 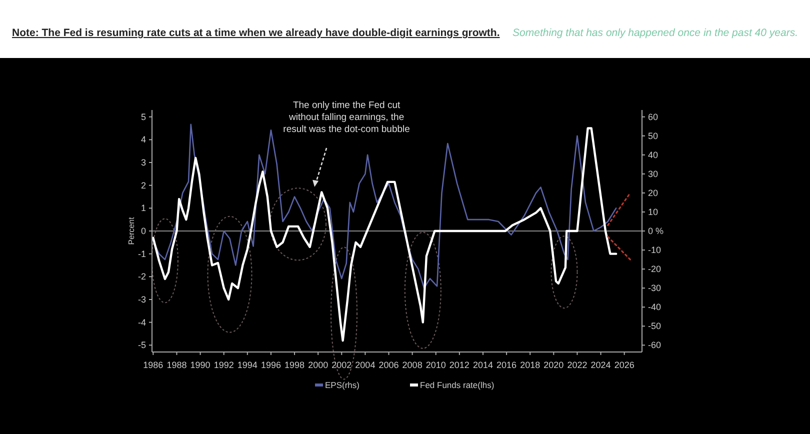 I want to click on x-tick-label: 1998, so click(x=294, y=365).